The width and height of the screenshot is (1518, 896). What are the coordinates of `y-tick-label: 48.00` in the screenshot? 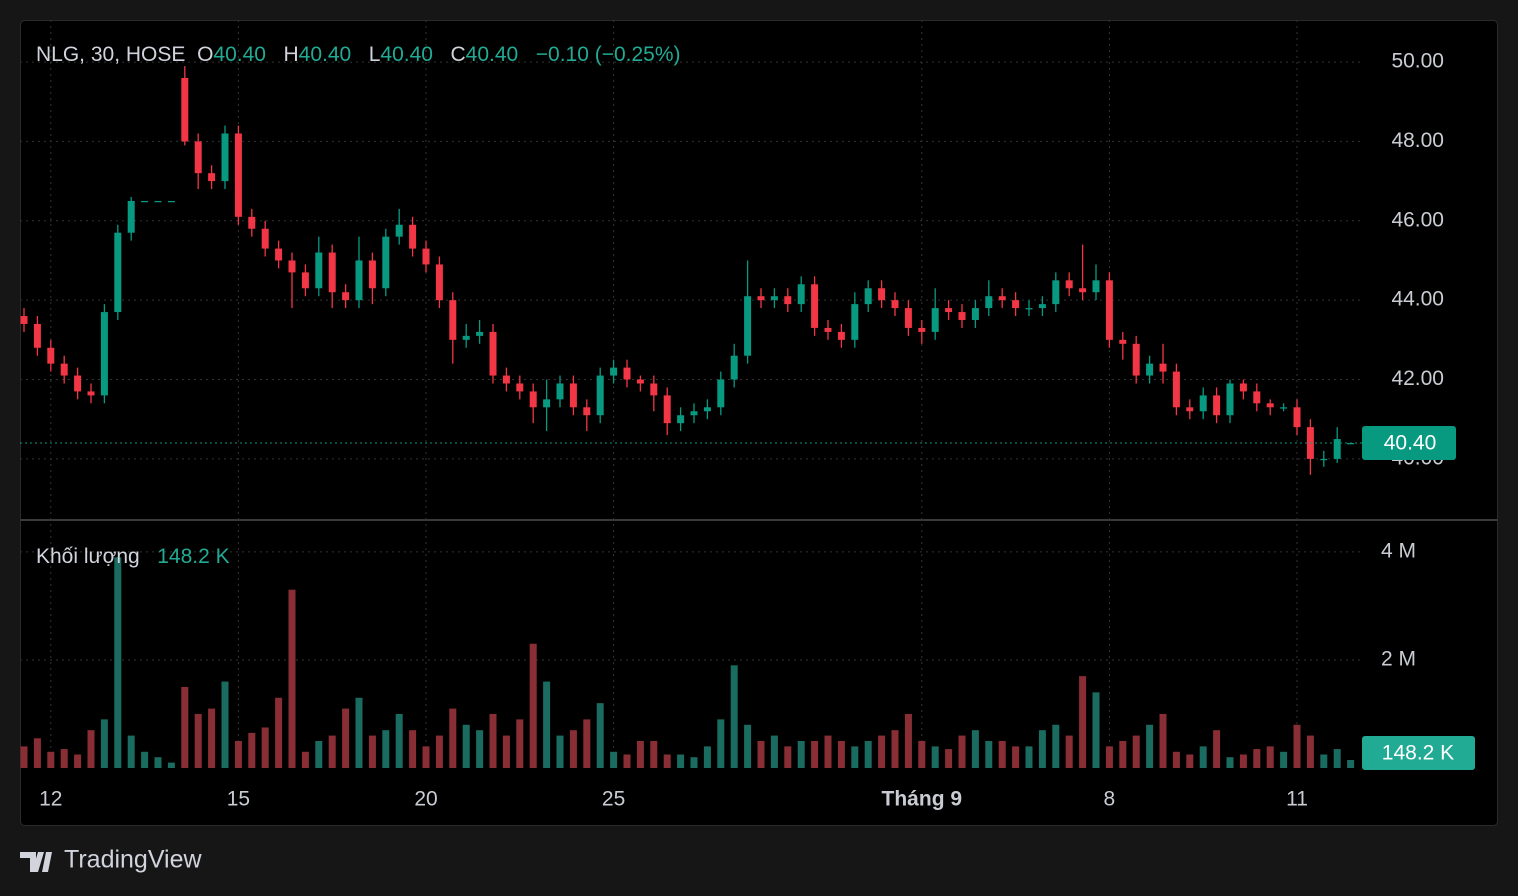 It's located at (1417, 140).